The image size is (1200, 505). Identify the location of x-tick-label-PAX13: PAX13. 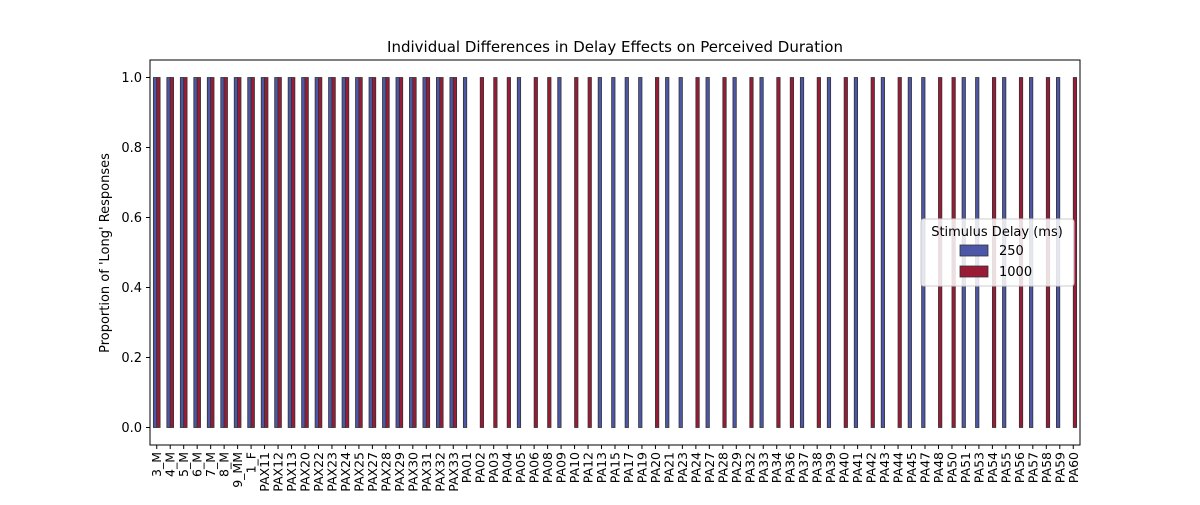
(291, 472).